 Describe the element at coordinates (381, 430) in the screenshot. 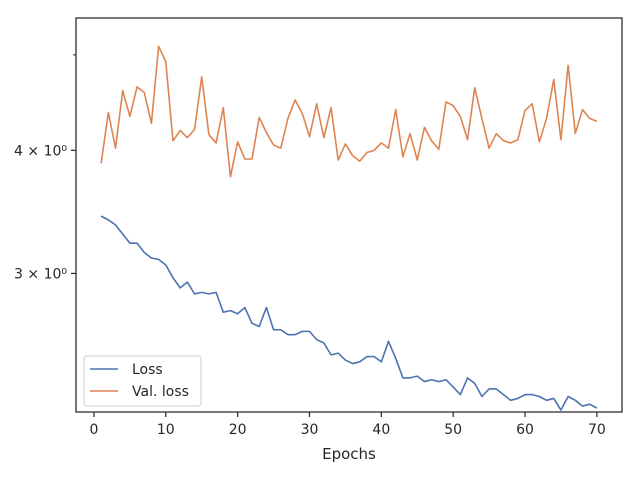

I see `x-tick-label: 40` at that location.